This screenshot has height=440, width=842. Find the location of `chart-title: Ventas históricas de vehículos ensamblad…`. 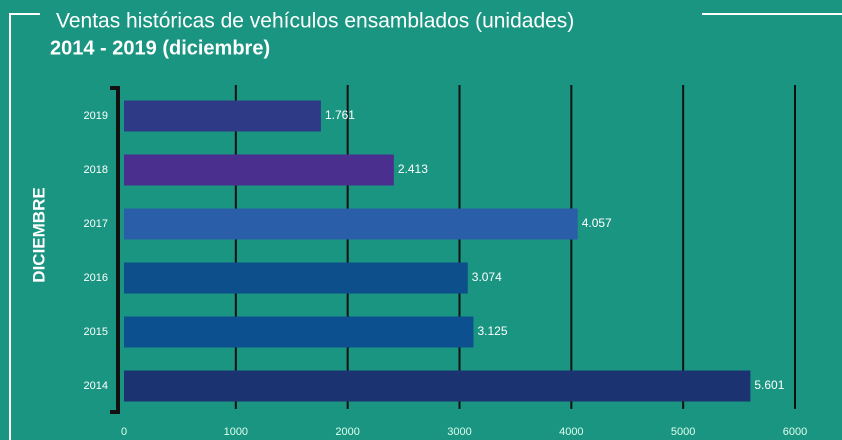

chart-title: Ventas históricas de vehículos ensamblad… is located at coordinates (315, 21).